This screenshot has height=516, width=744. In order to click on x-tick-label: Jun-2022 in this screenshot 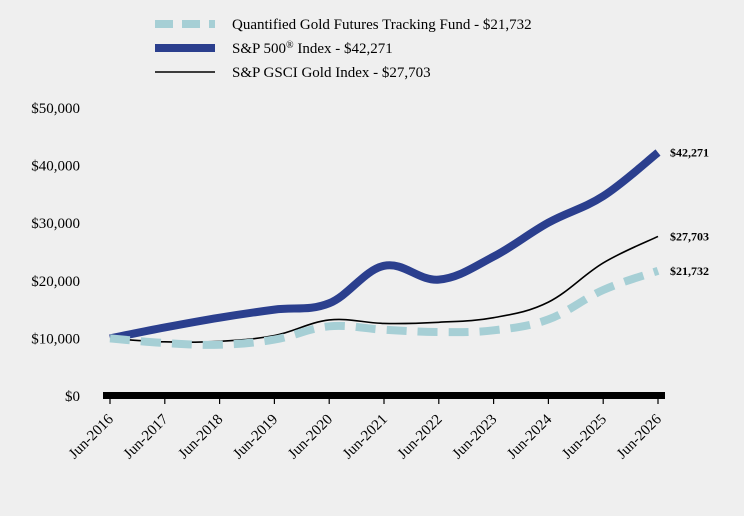, I will do `click(420, 437)`.